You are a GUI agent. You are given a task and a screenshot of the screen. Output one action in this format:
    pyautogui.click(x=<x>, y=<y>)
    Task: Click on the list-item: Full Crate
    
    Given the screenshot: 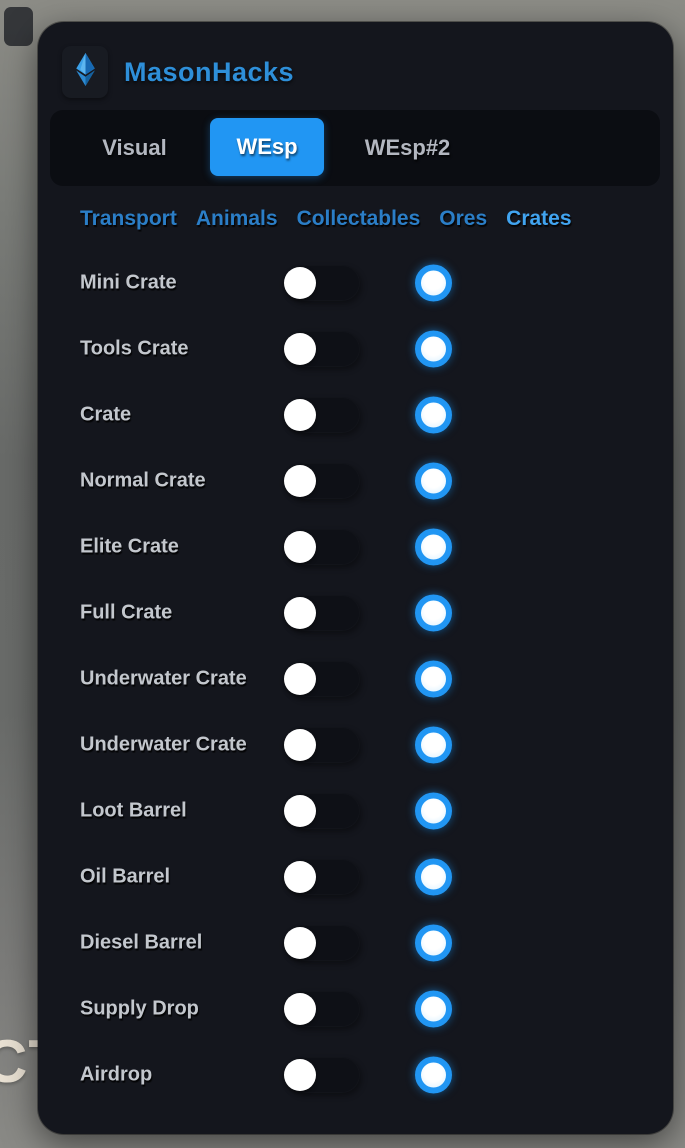 What is the action you would take?
    pyautogui.click(x=355, y=613)
    